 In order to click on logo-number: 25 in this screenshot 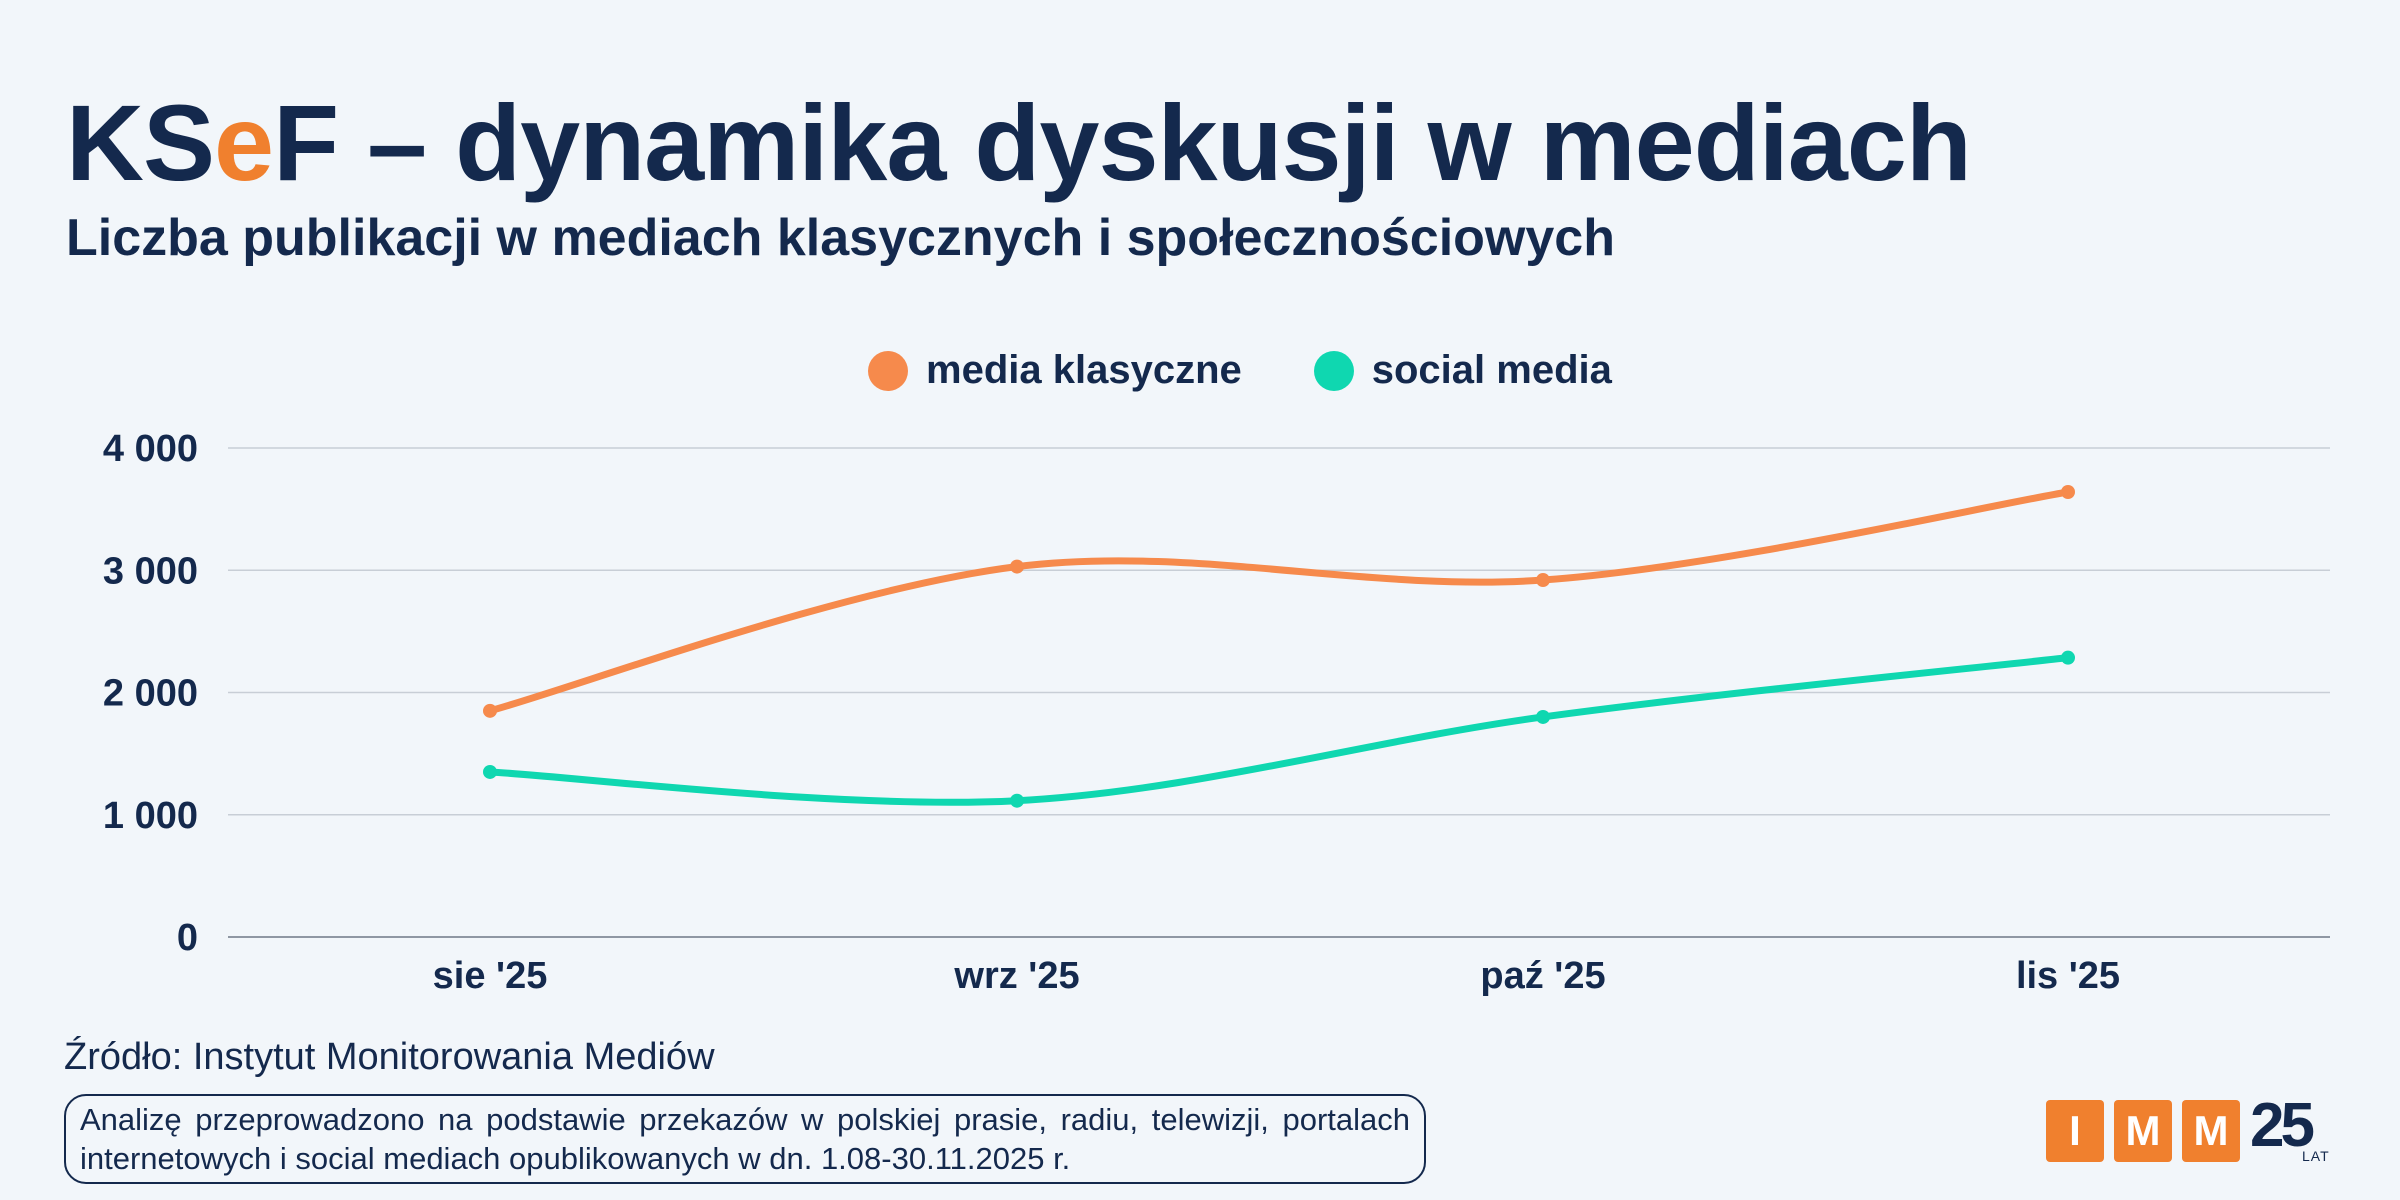, I will do `click(2282, 1125)`.